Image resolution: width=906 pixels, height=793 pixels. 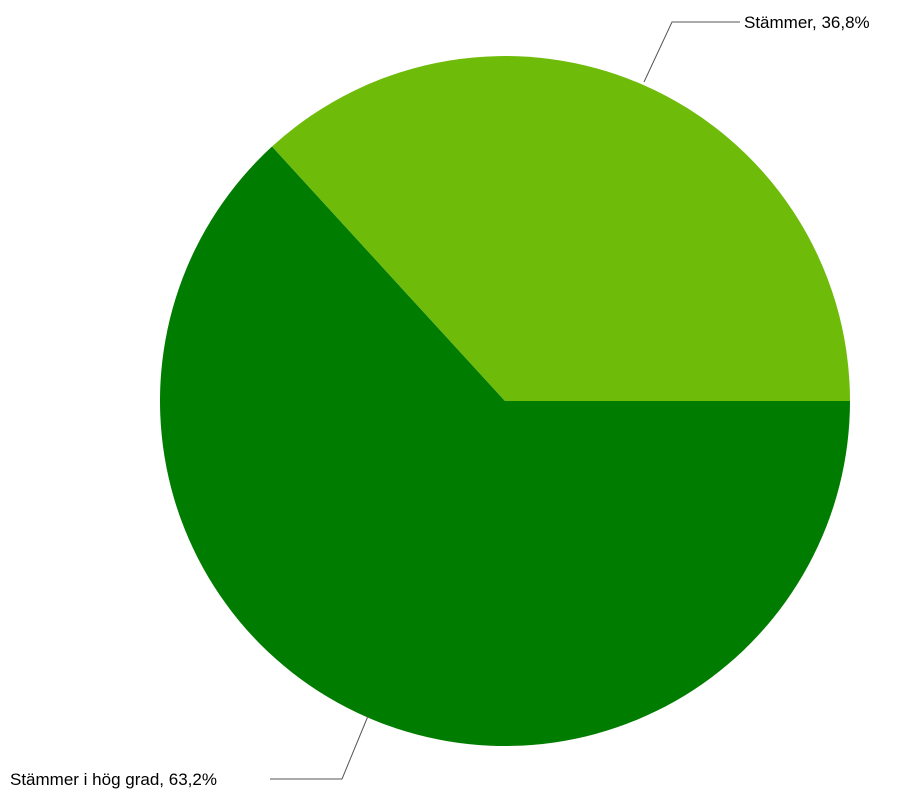 I want to click on slice-label-stammer: Stämmer, 36,8%, so click(x=807, y=22).